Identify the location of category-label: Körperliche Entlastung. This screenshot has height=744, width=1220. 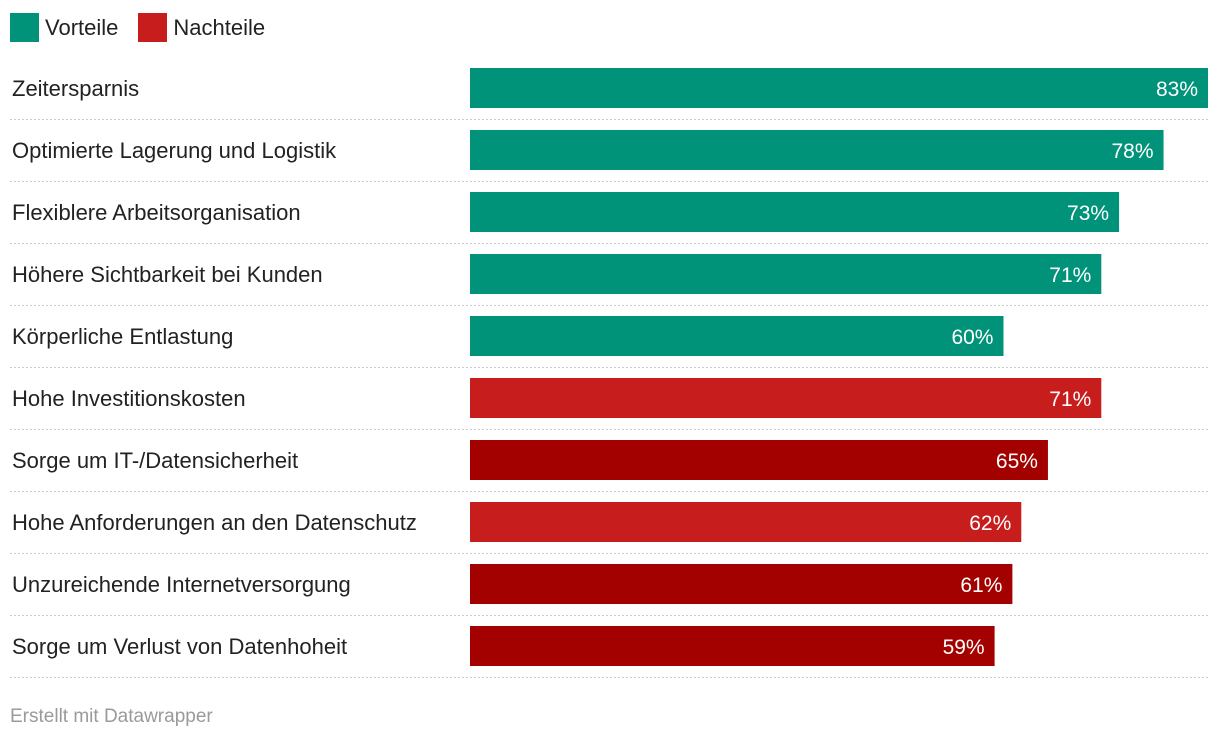
(122, 336).